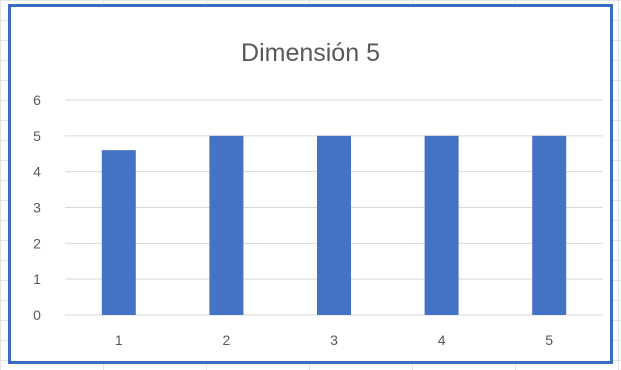 Image resolution: width=621 pixels, height=370 pixels. I want to click on y-tick-label: 3, so click(37, 208).